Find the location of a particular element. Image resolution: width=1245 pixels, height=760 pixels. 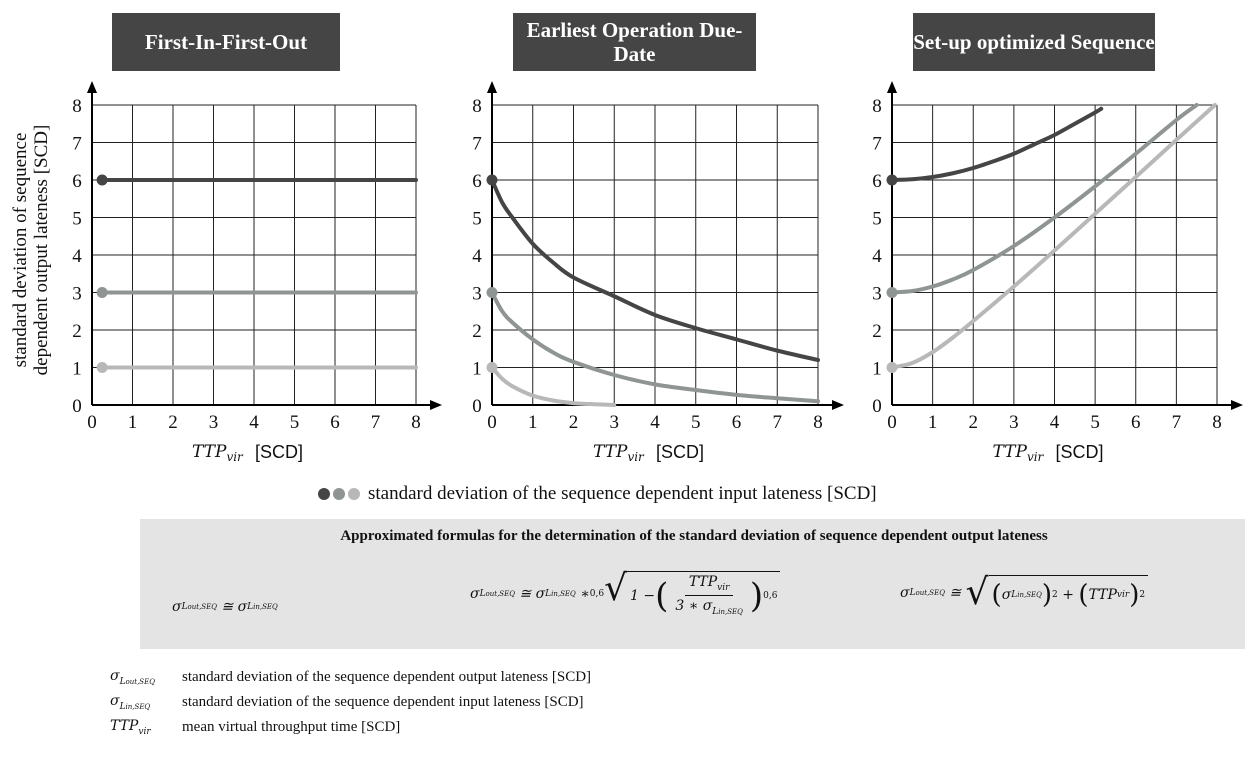

legend-dot-dark is located at coordinates (324, 494).